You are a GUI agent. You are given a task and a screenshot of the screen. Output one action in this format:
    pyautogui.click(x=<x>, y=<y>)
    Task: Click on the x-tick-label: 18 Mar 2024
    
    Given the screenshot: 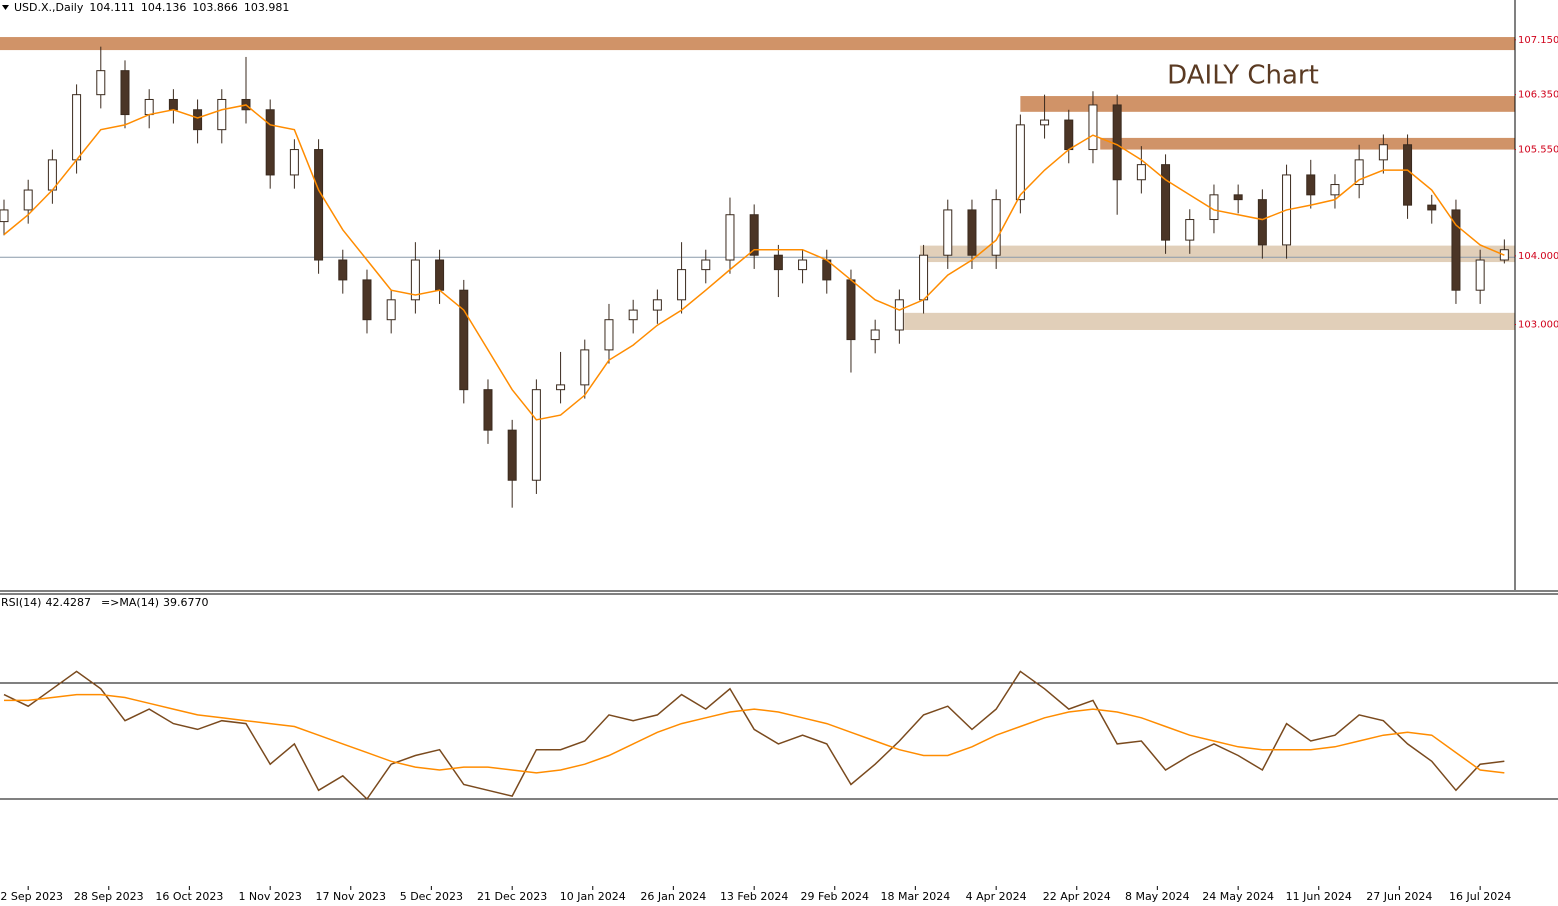 What is the action you would take?
    pyautogui.click(x=915, y=896)
    